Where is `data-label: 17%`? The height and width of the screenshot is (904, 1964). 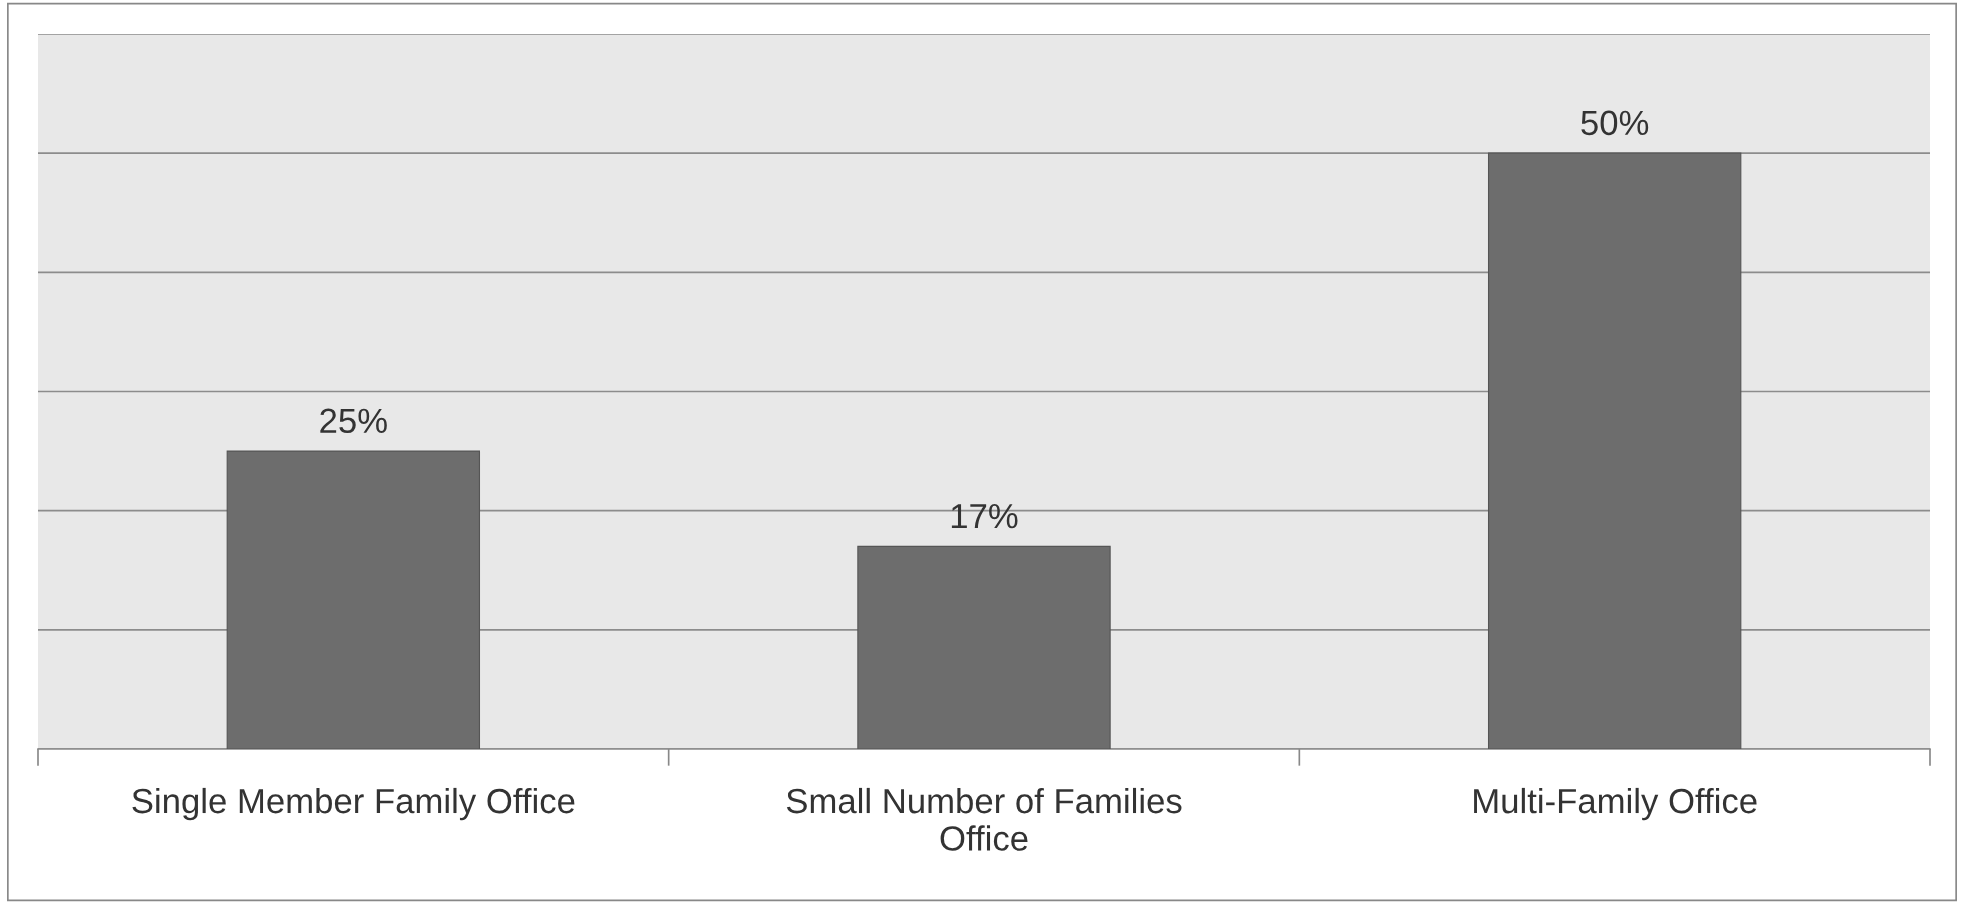 data-label: 17% is located at coordinates (984, 516).